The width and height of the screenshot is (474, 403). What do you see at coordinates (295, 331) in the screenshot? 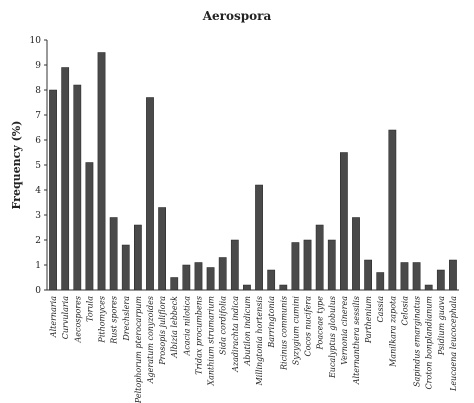
I see `x-tick-label: Syzygium cumini` at bounding box center [295, 331].